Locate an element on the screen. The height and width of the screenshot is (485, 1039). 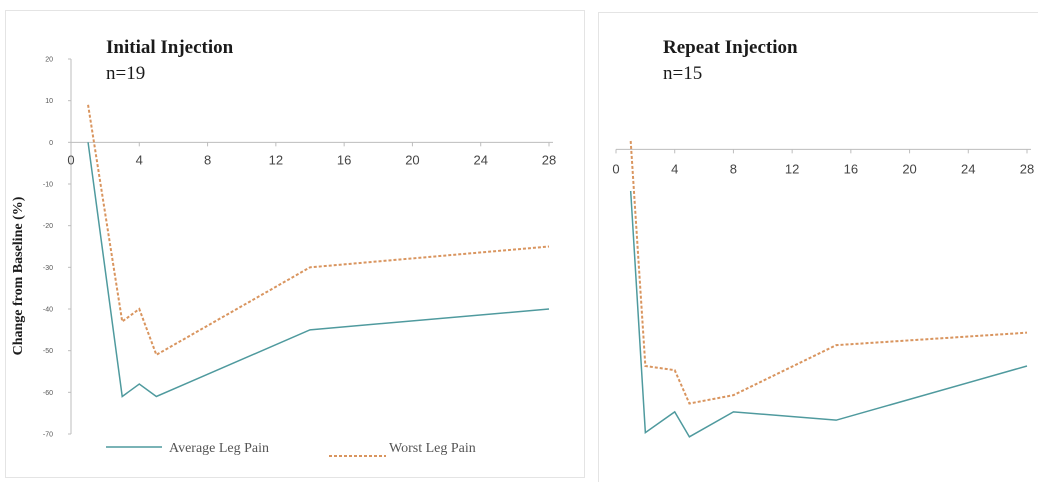
chart-subtitle: n=15 is located at coordinates (682, 73).